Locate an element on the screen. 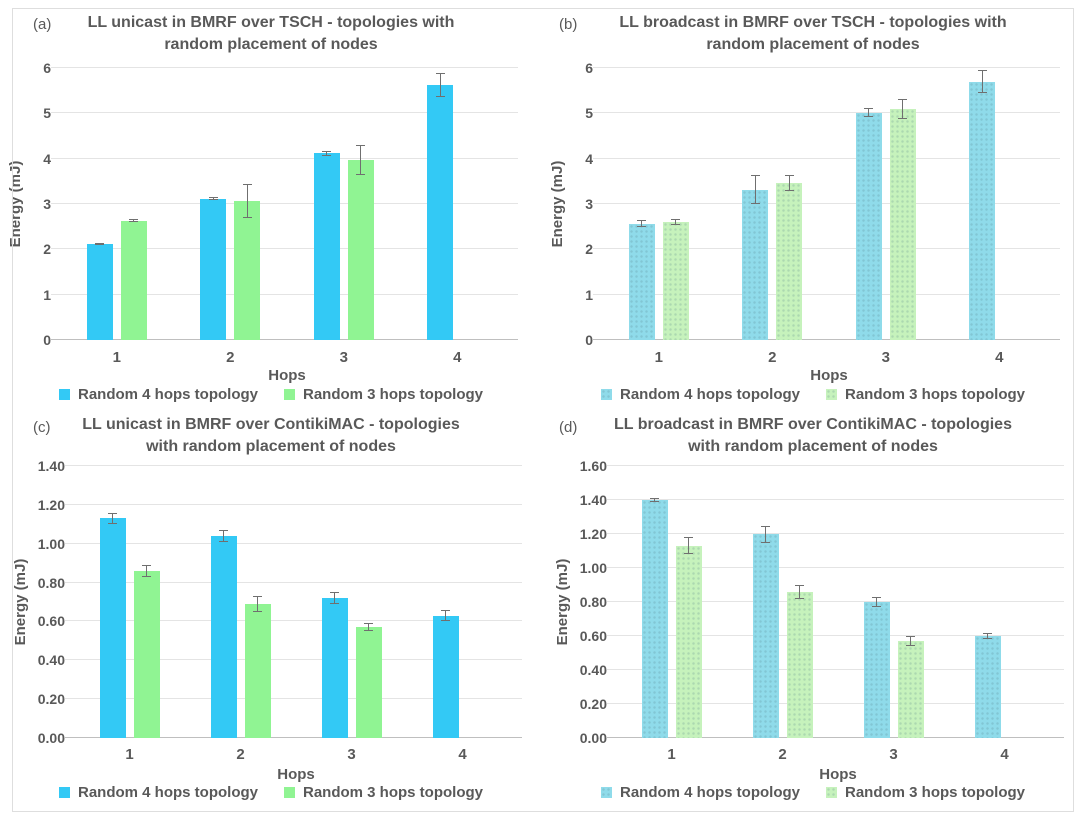 The width and height of the screenshot is (1084, 824). legend-item-blue: Random 4 hops topology is located at coordinates (700, 792).